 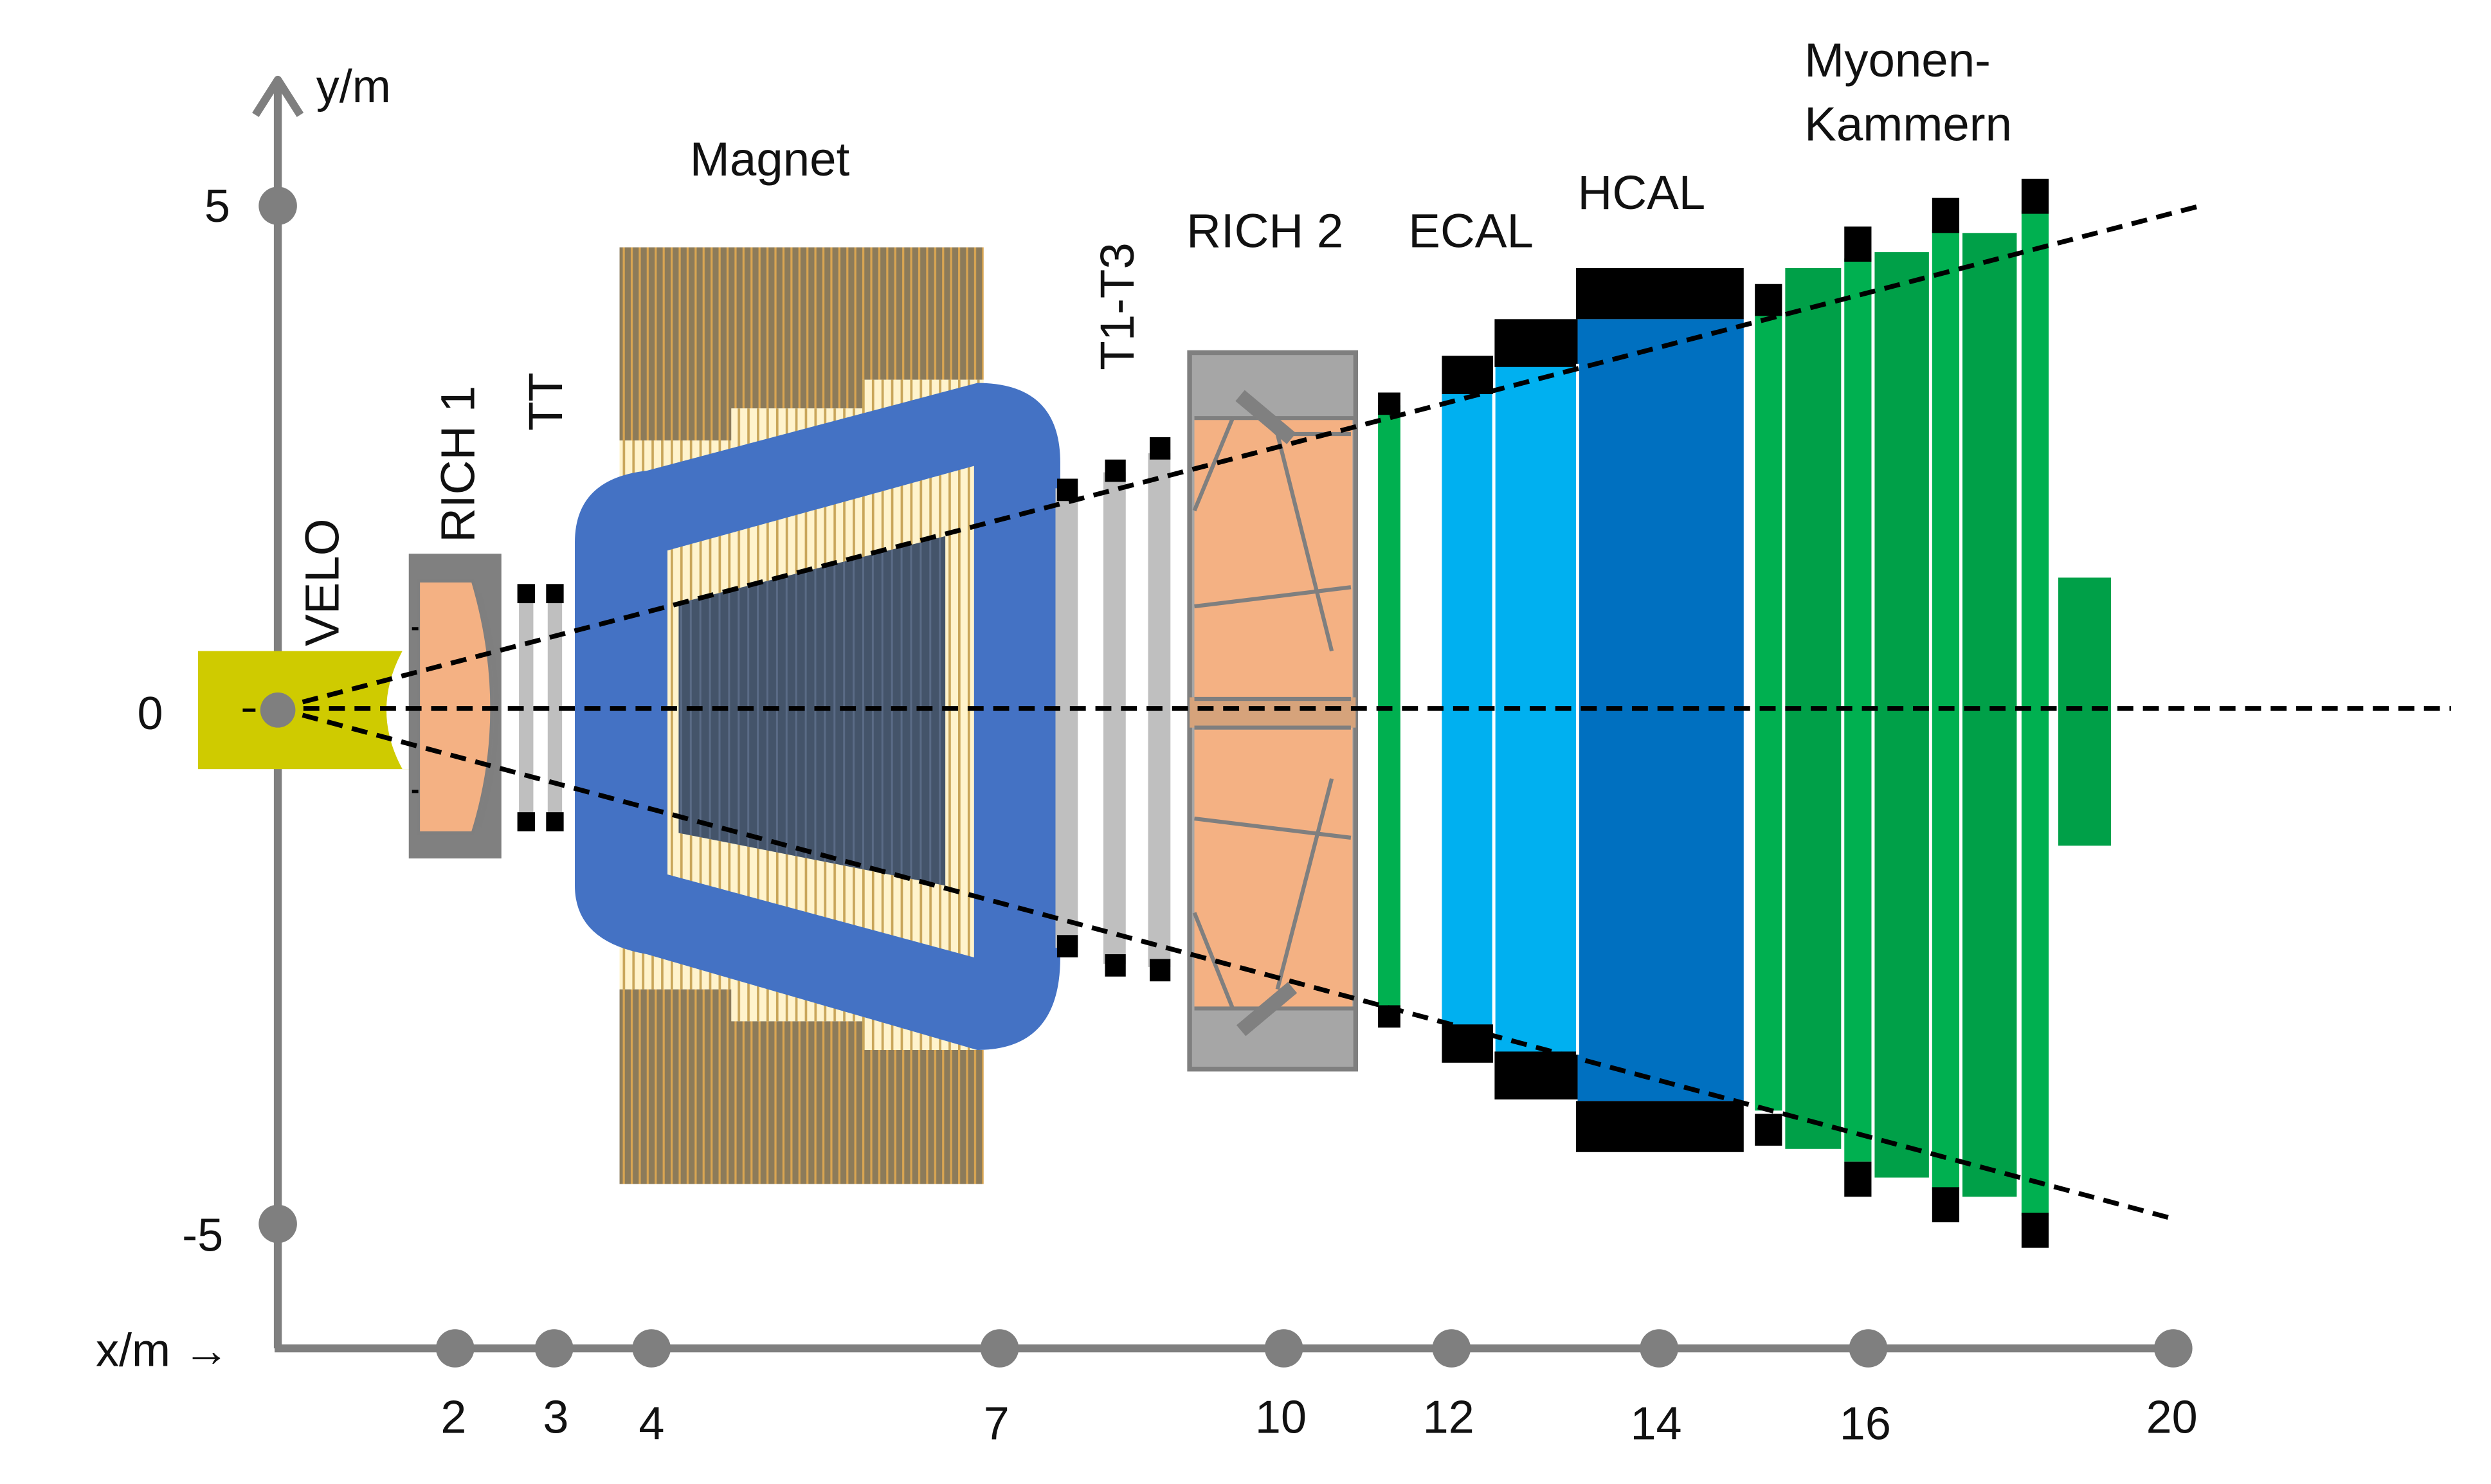 What do you see at coordinates (1471, 231) in the screenshot?
I see `ecal-label: ECAL` at bounding box center [1471, 231].